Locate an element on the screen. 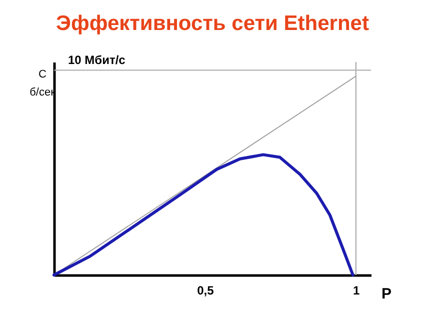  x-tick-label: 0,5 is located at coordinates (205, 291).